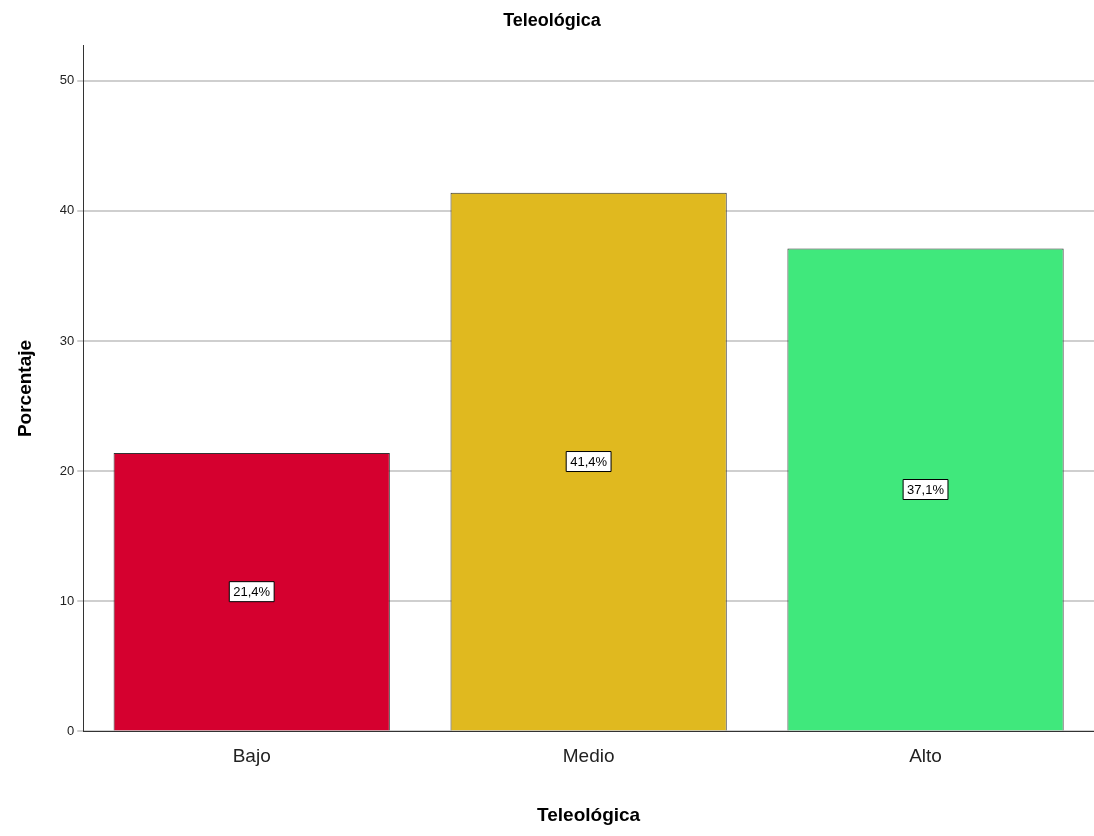 The width and height of the screenshot is (1094, 836). I want to click on chart-title: Teleológica, so click(552, 19).